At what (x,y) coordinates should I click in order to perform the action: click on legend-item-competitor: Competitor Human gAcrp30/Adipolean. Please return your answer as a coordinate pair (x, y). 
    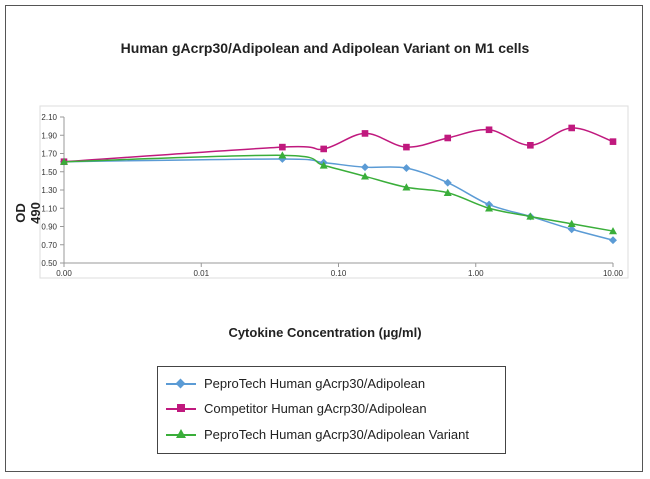
    Looking at the image, I should click on (336, 409).